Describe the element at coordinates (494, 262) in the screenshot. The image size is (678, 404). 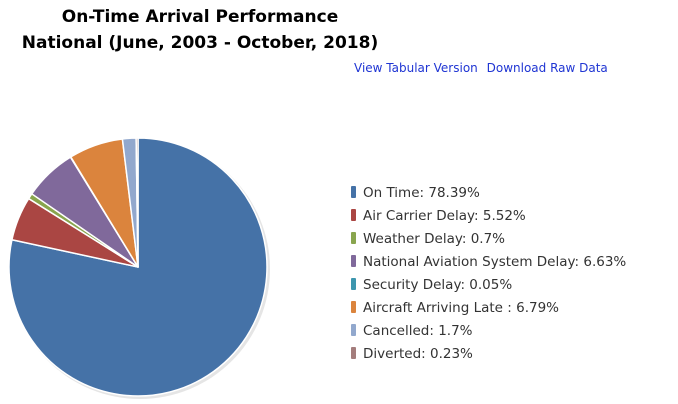
I see `legend-item-national-aviation-system-delay: National Aviation System Delay: 6.63%` at that location.